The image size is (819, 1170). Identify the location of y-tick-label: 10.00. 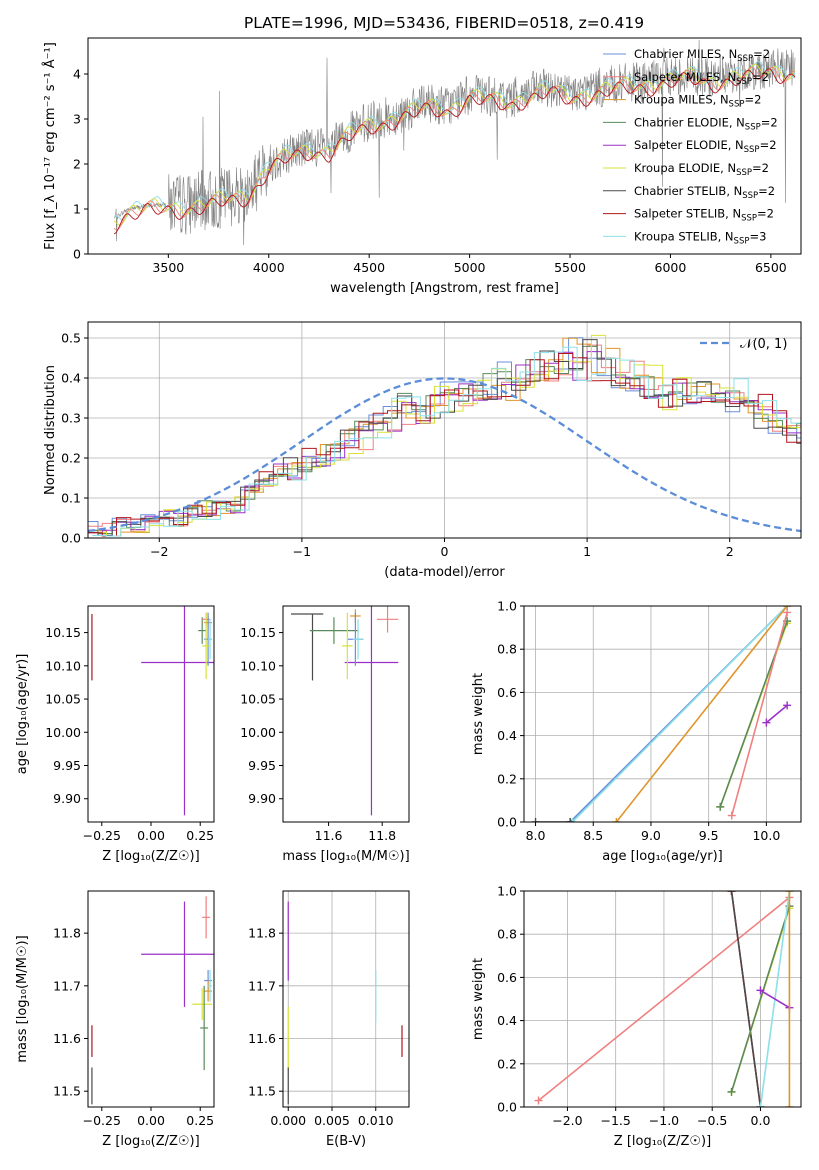
(63, 732).